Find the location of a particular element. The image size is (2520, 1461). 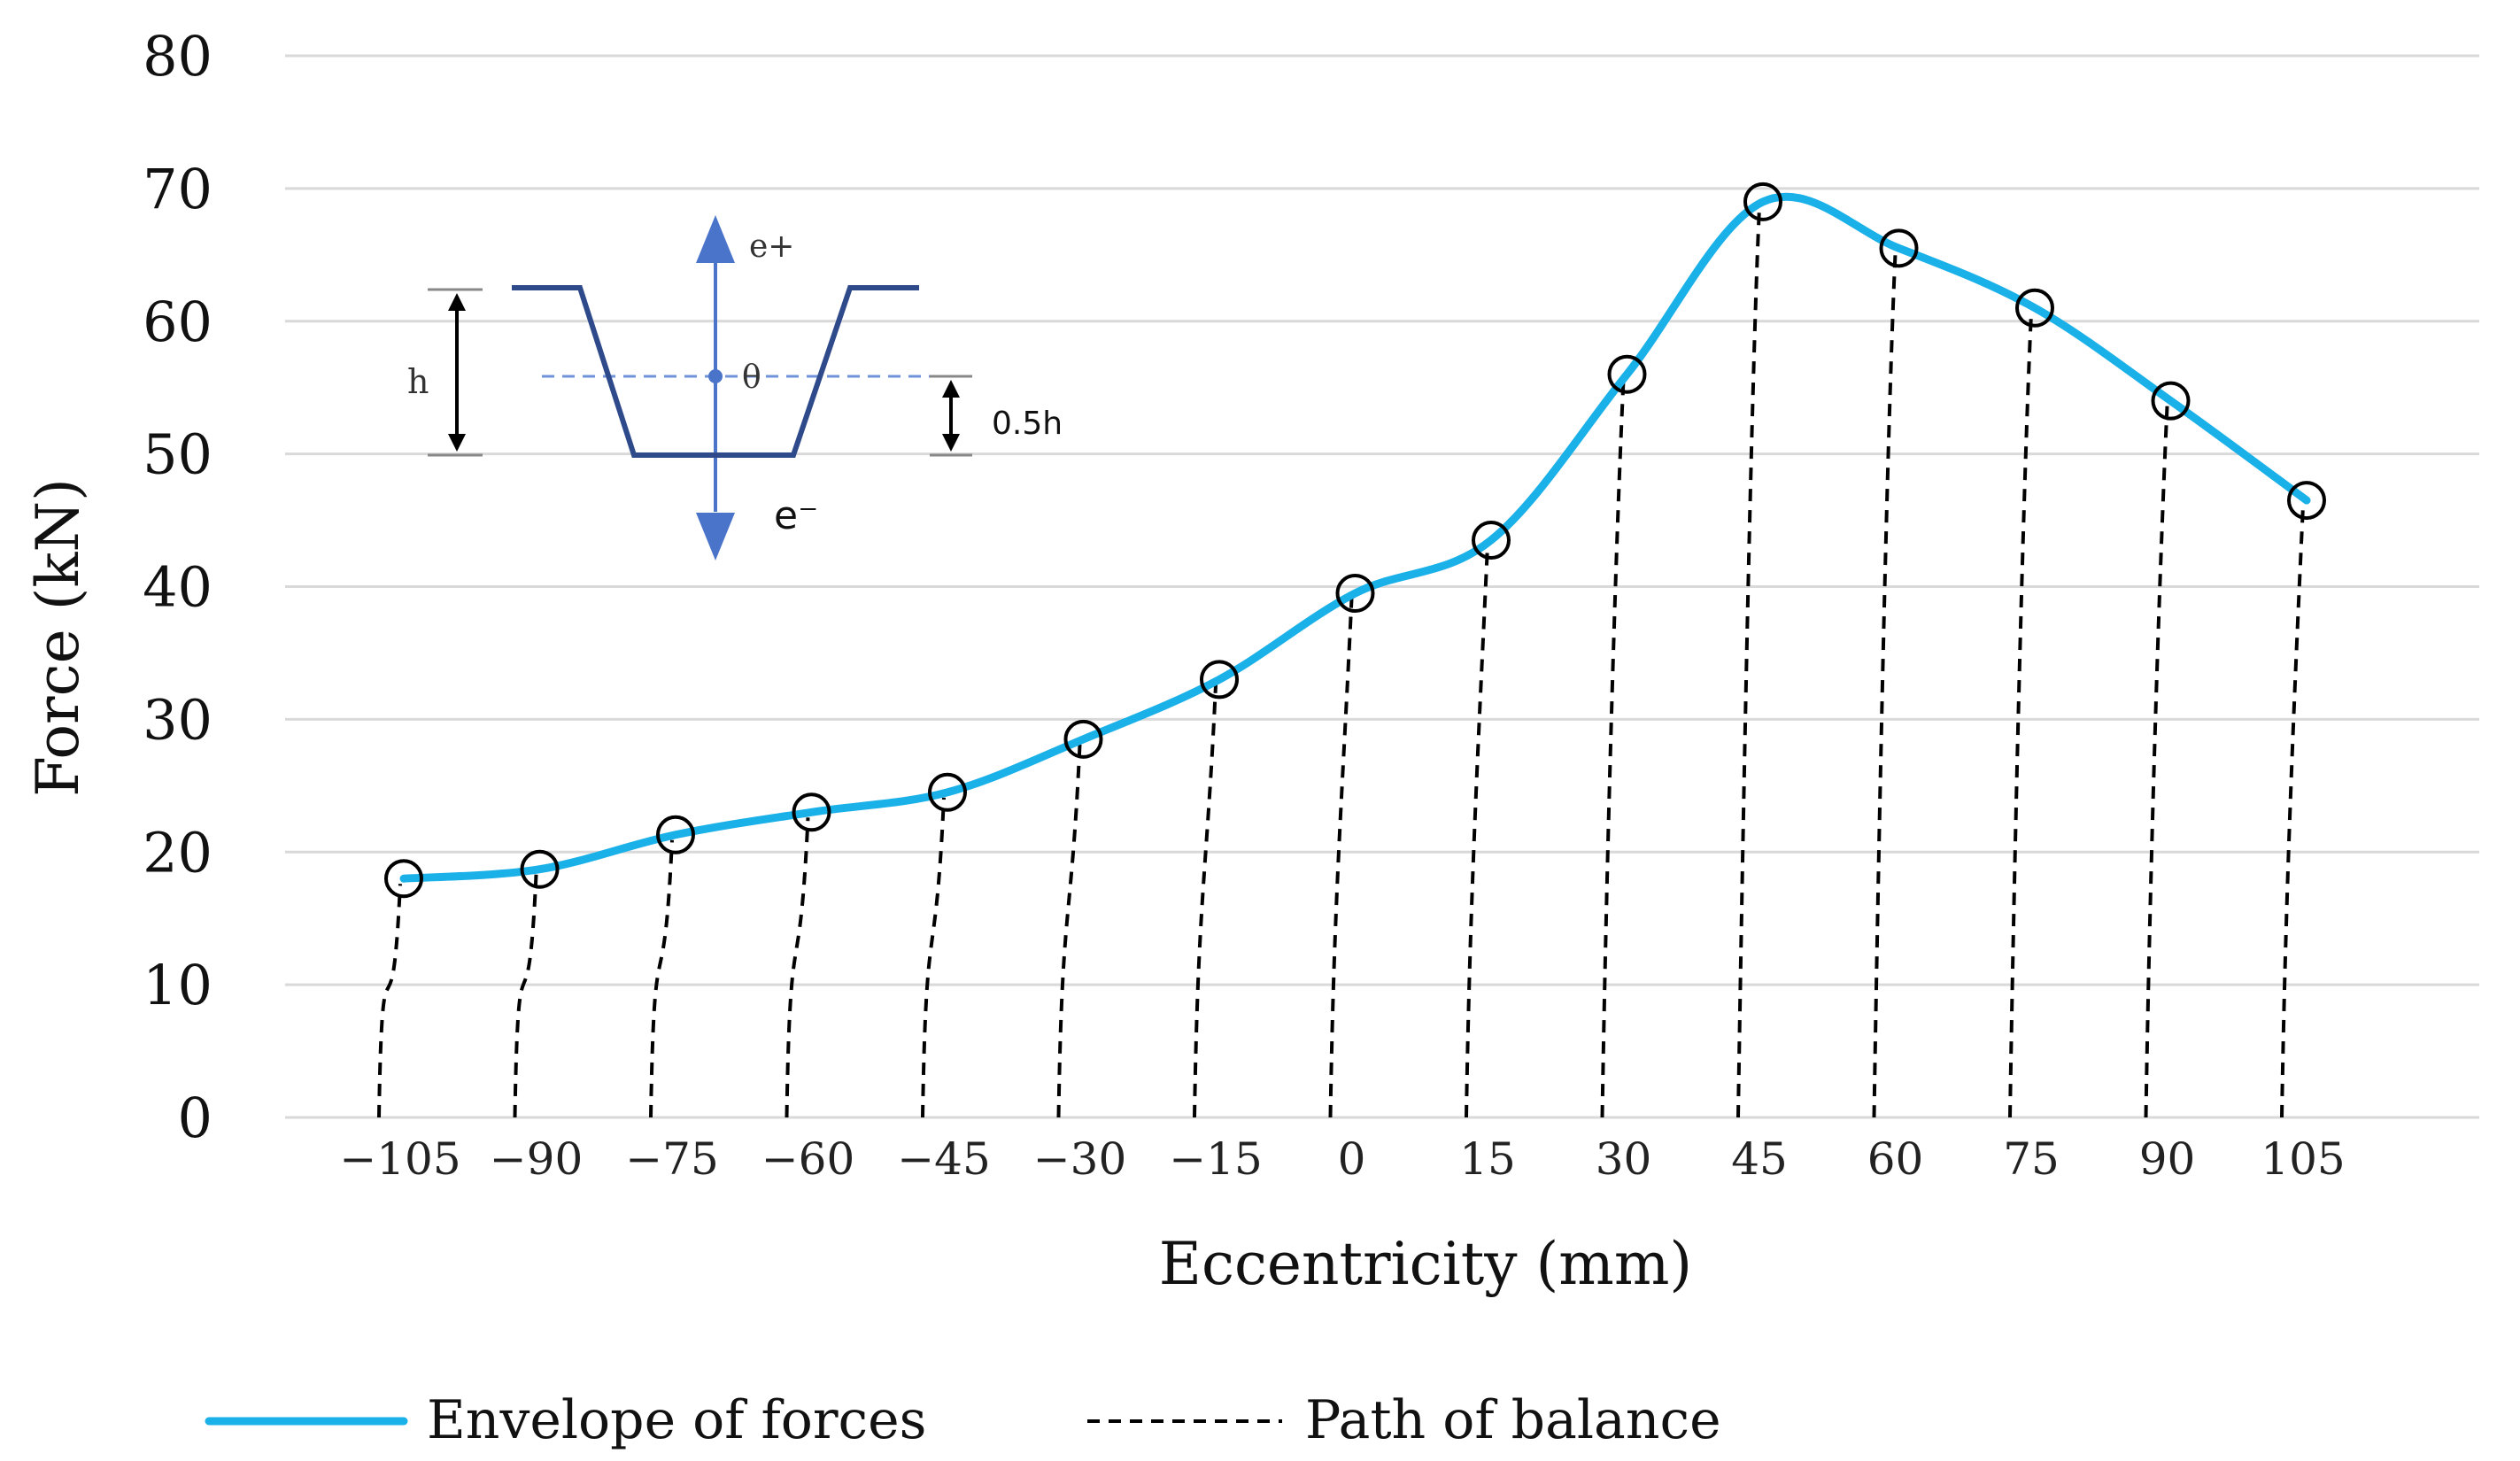

x-tick-label: −30 is located at coordinates (1080, 1159).